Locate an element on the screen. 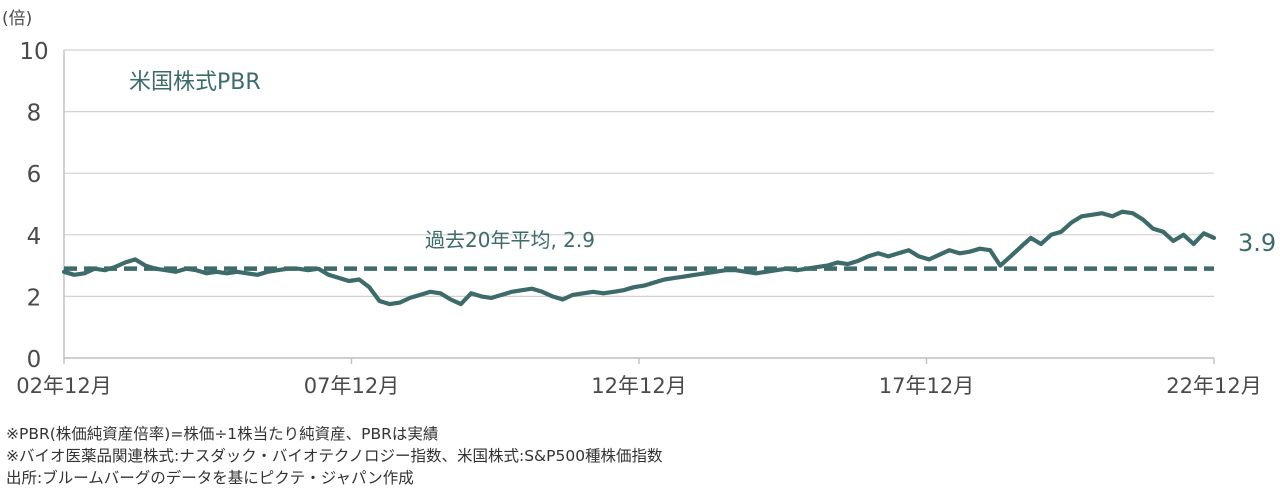 The width and height of the screenshot is (1280, 501). x-tick-label: 12年12月 is located at coordinates (638, 386).